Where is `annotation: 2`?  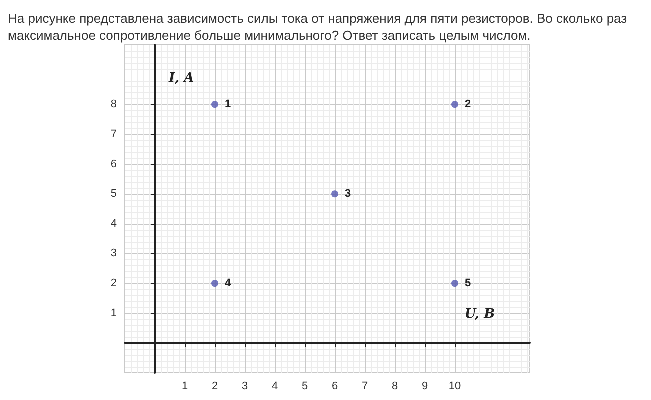
annotation: 2 is located at coordinates (468, 104).